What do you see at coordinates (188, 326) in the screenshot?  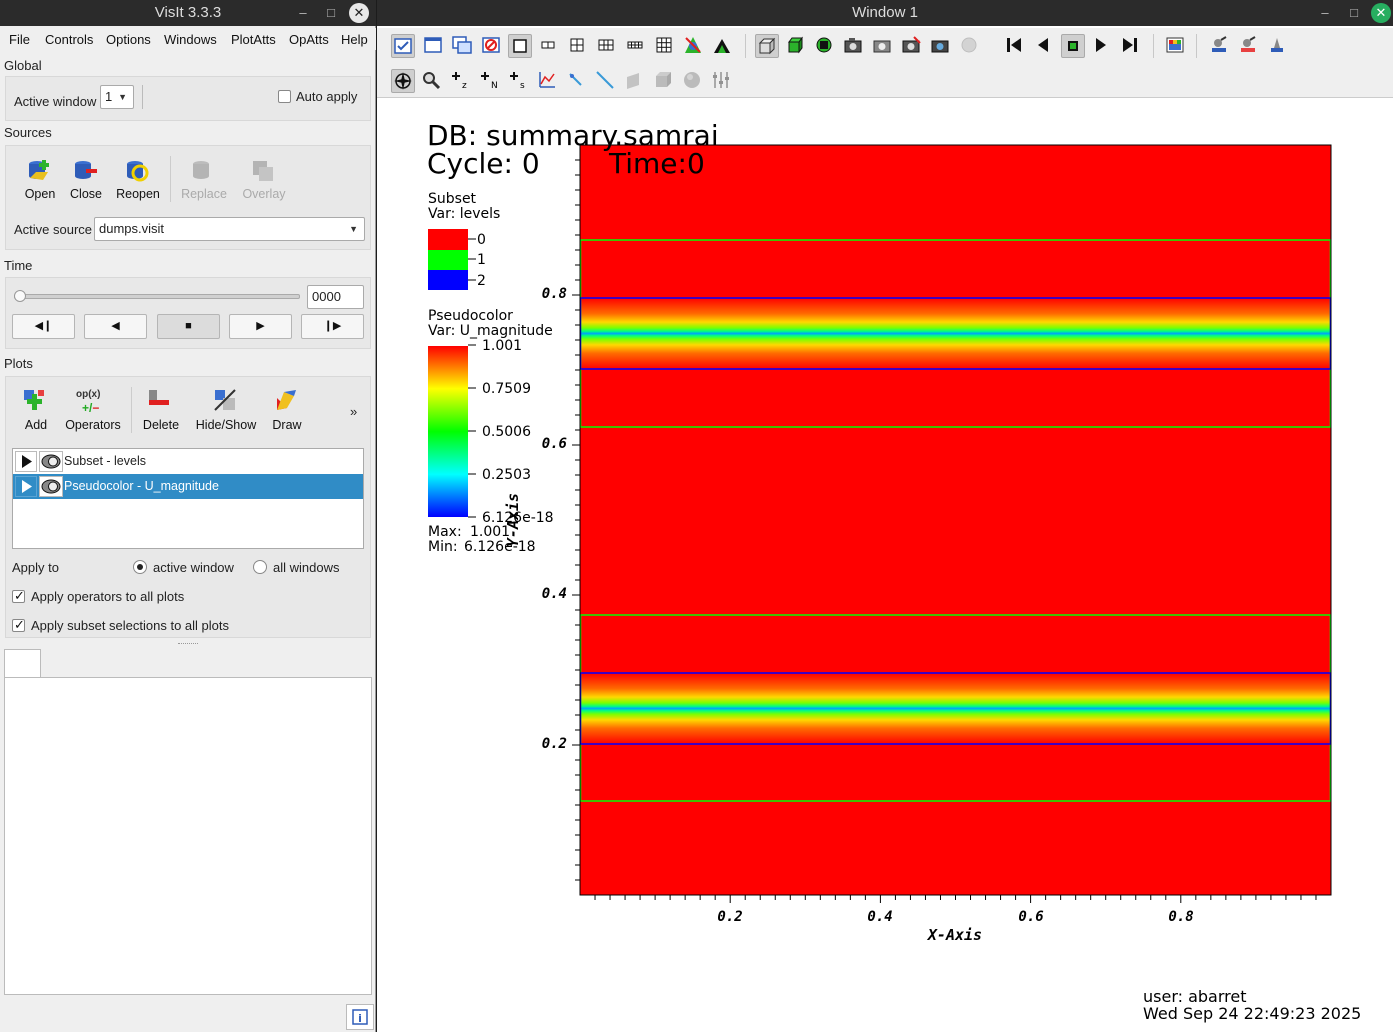 I see `stop-button: ■` at bounding box center [188, 326].